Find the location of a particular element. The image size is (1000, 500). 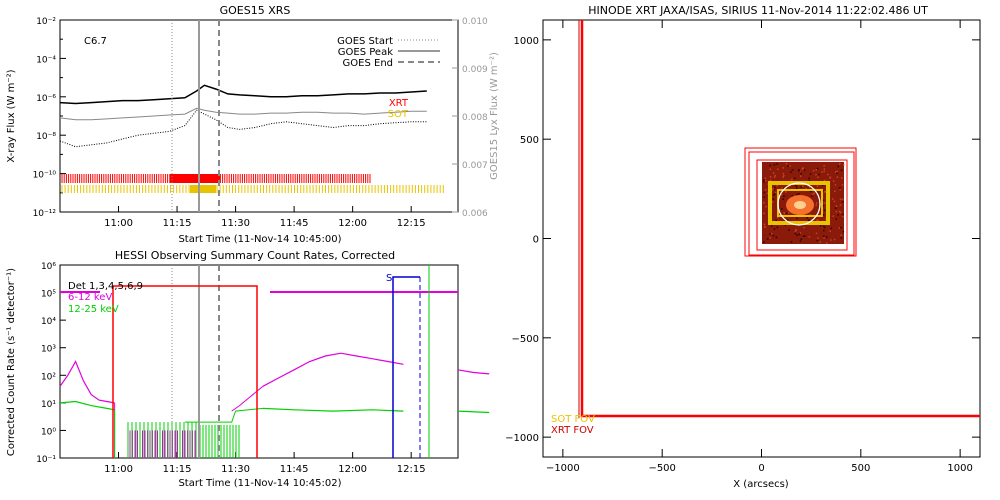

hessi-y-tick-label: 10⁵ is located at coordinates (48, 295).